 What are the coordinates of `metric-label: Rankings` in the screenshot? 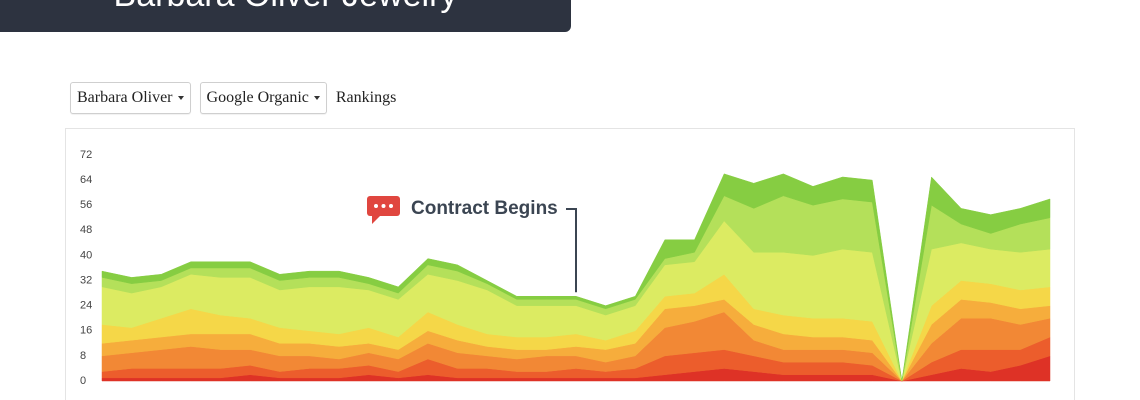 It's located at (366, 97).